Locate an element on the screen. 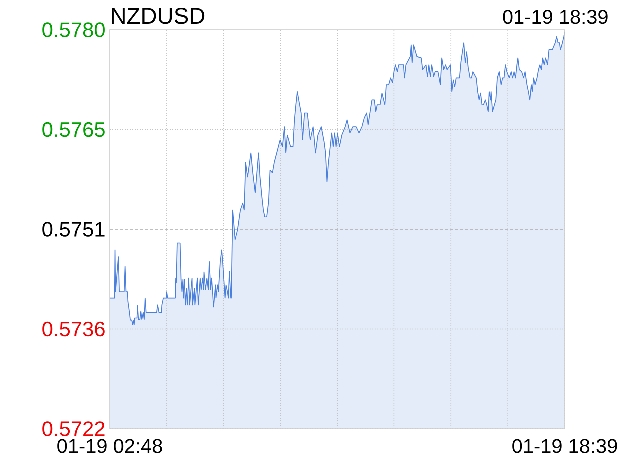 This screenshot has width=620, height=460. y-tick-label: 0.5736 is located at coordinates (73, 329).